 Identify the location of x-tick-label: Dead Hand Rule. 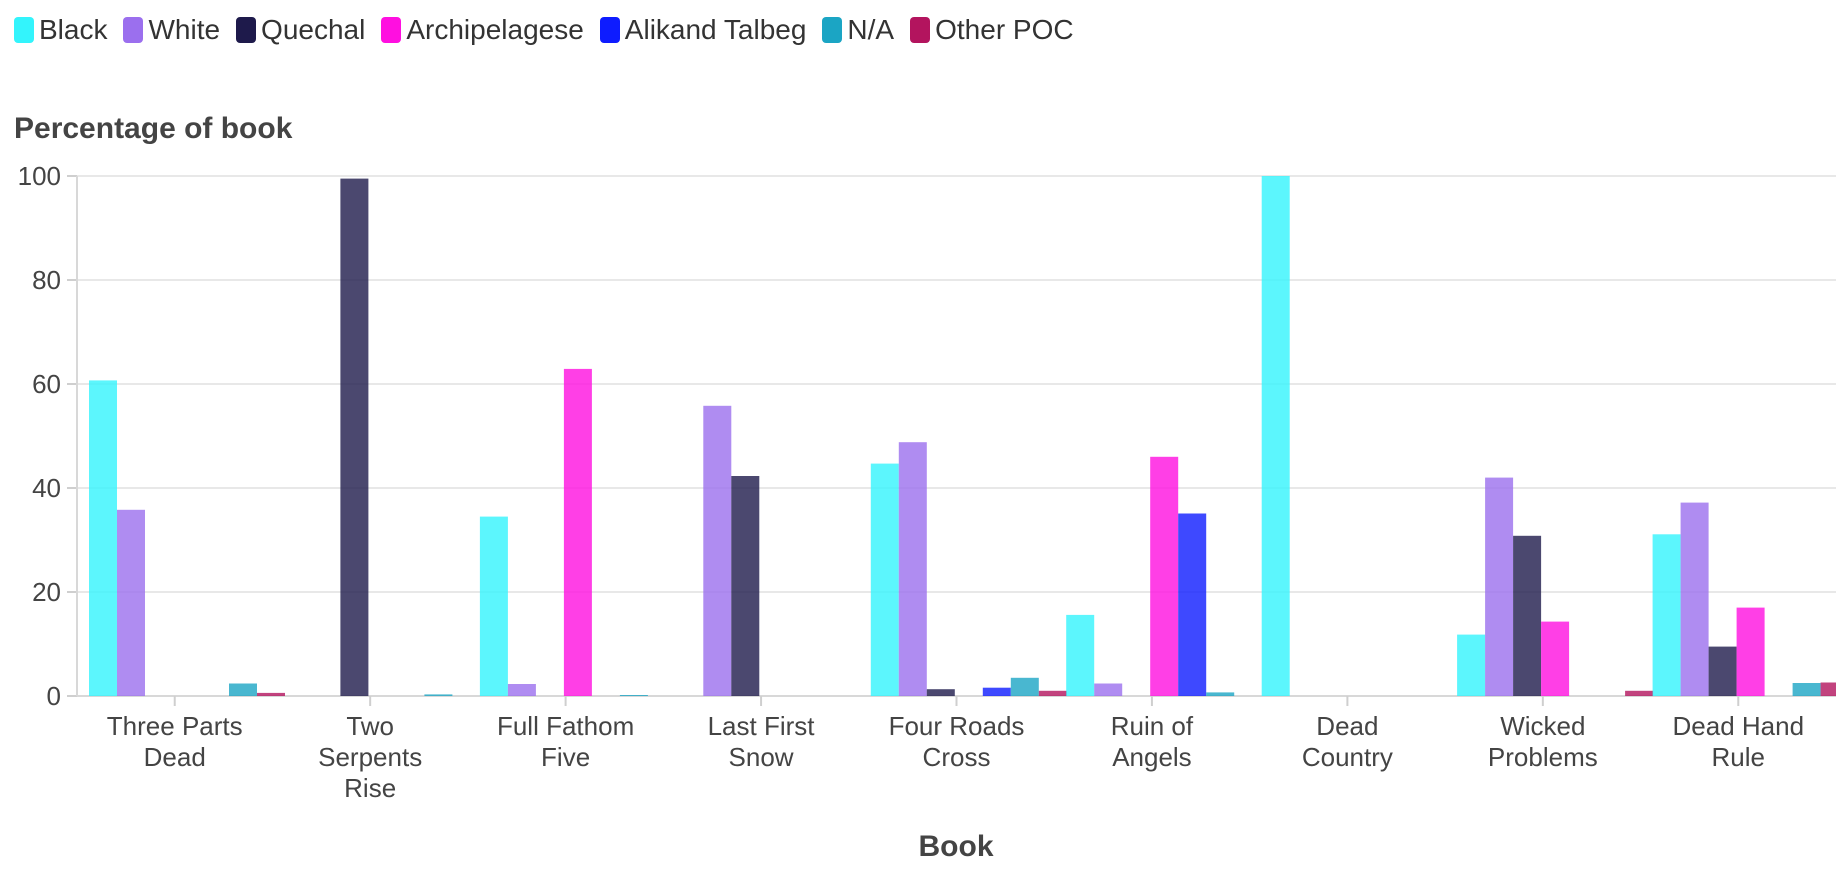
(1739, 741).